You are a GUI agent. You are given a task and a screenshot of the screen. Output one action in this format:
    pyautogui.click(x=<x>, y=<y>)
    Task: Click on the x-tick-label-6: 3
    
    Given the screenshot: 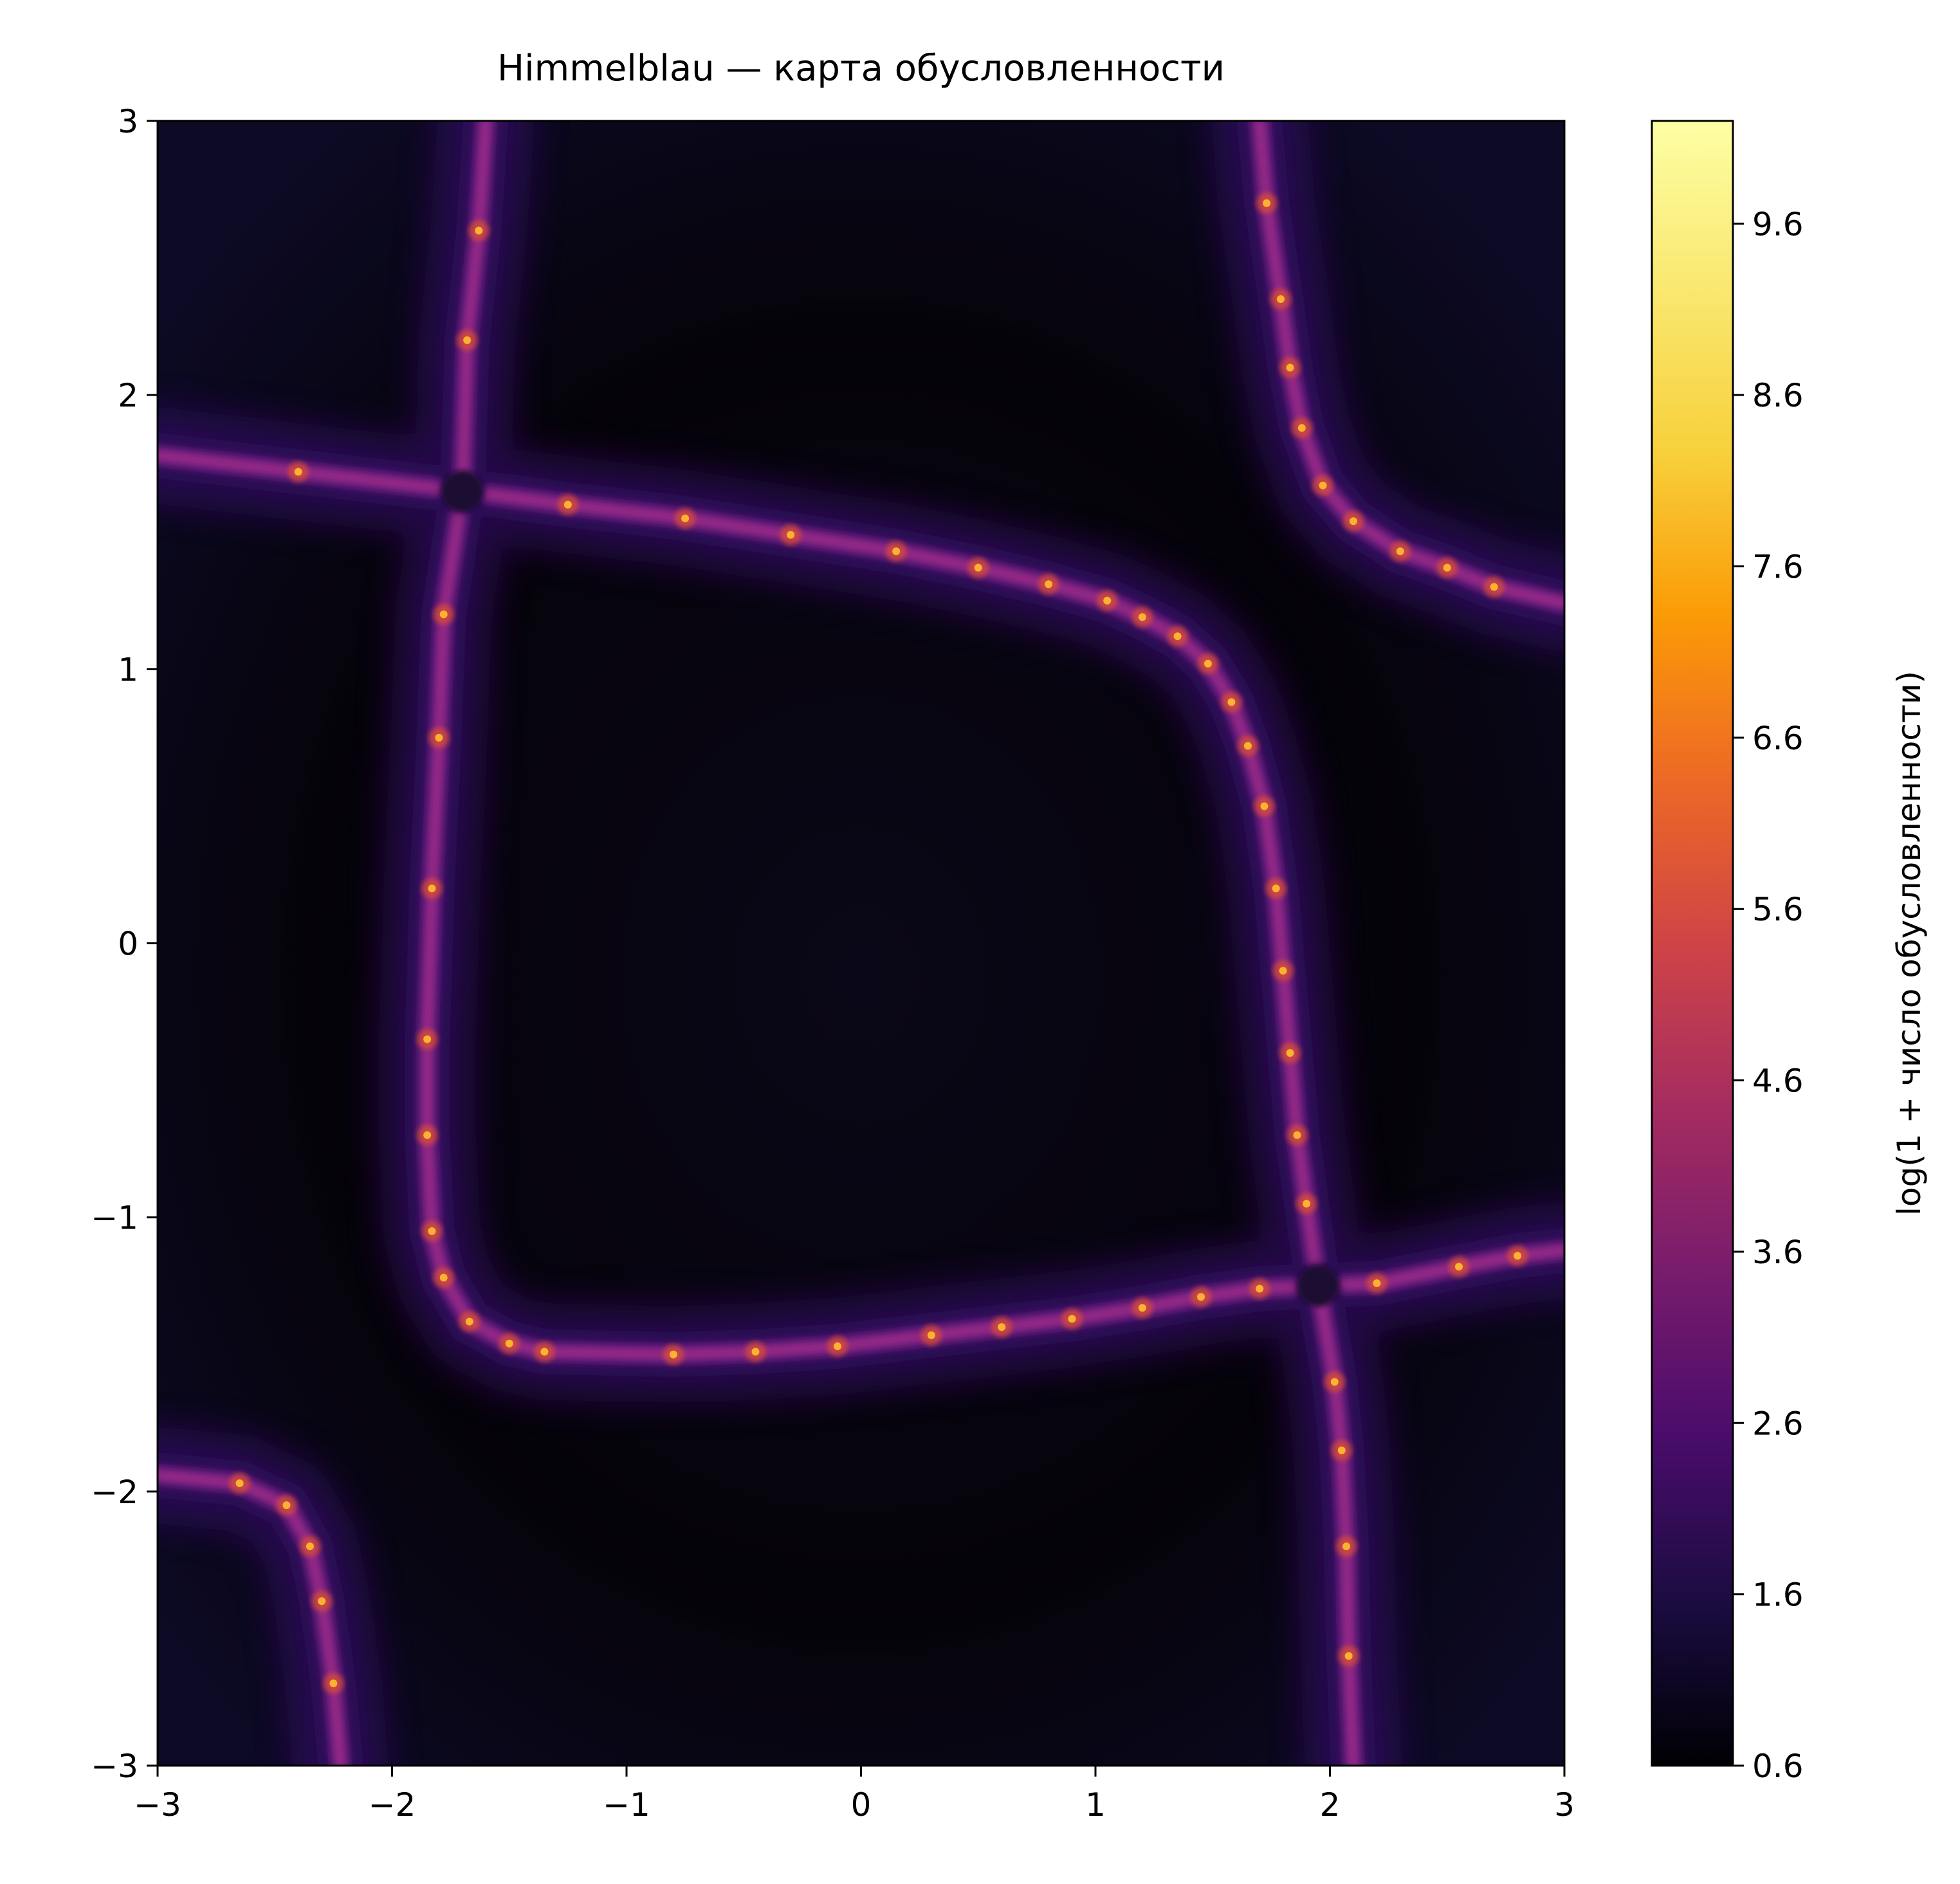 What is the action you would take?
    pyautogui.click(x=1564, y=1805)
    